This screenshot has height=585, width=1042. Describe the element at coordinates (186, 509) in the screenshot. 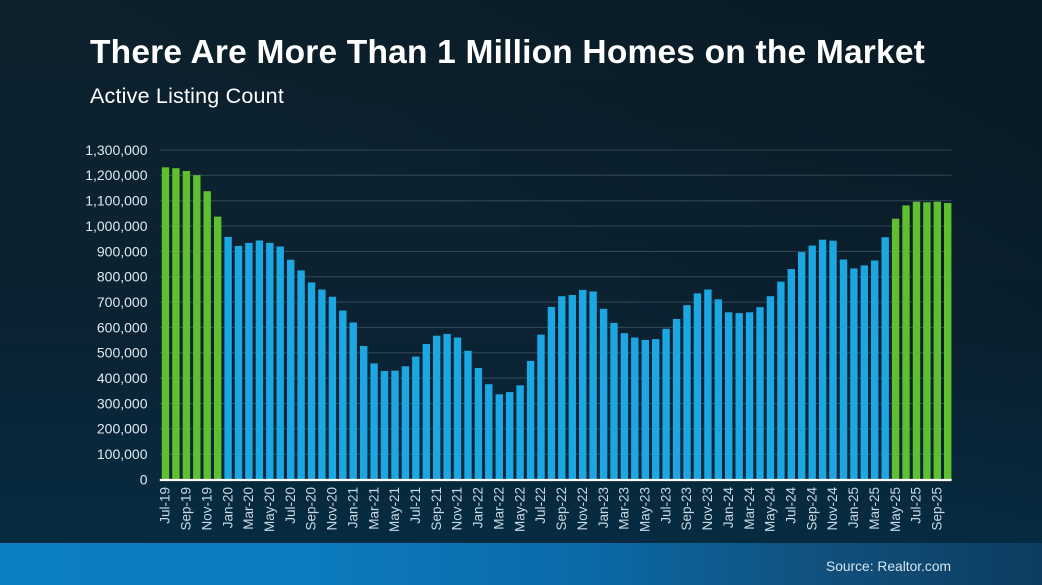

I see `svg-text: Sep-19` at that location.